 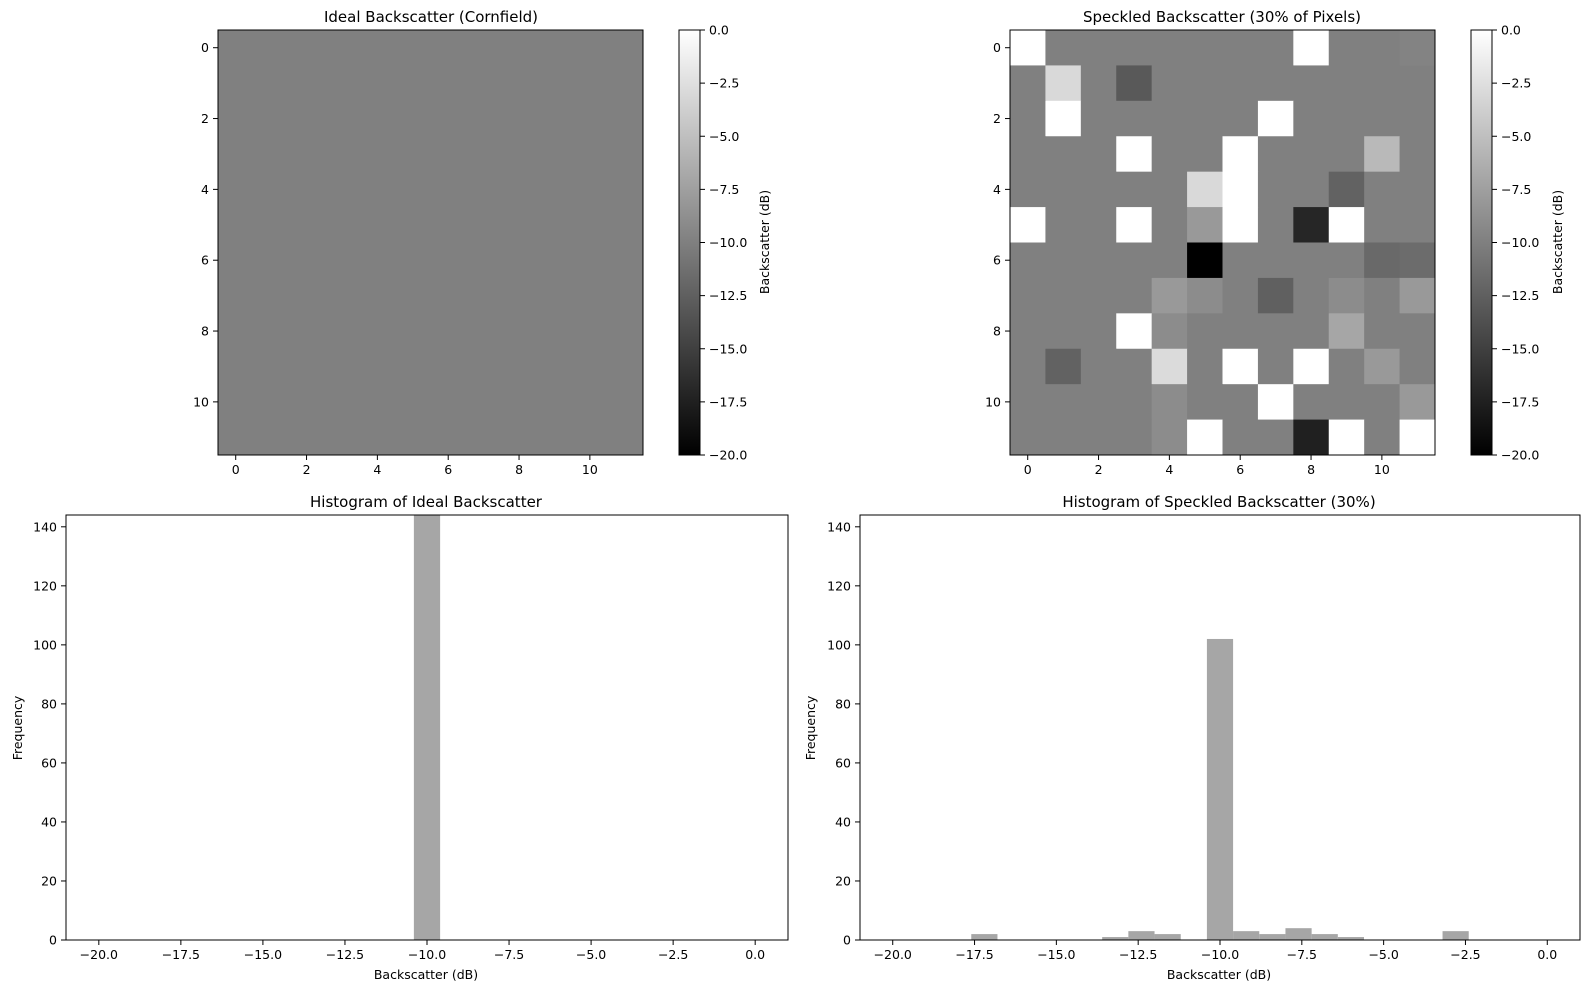 What do you see at coordinates (49, 880) in the screenshot?
I see `ideal-histogram-ytick-label: 20` at bounding box center [49, 880].